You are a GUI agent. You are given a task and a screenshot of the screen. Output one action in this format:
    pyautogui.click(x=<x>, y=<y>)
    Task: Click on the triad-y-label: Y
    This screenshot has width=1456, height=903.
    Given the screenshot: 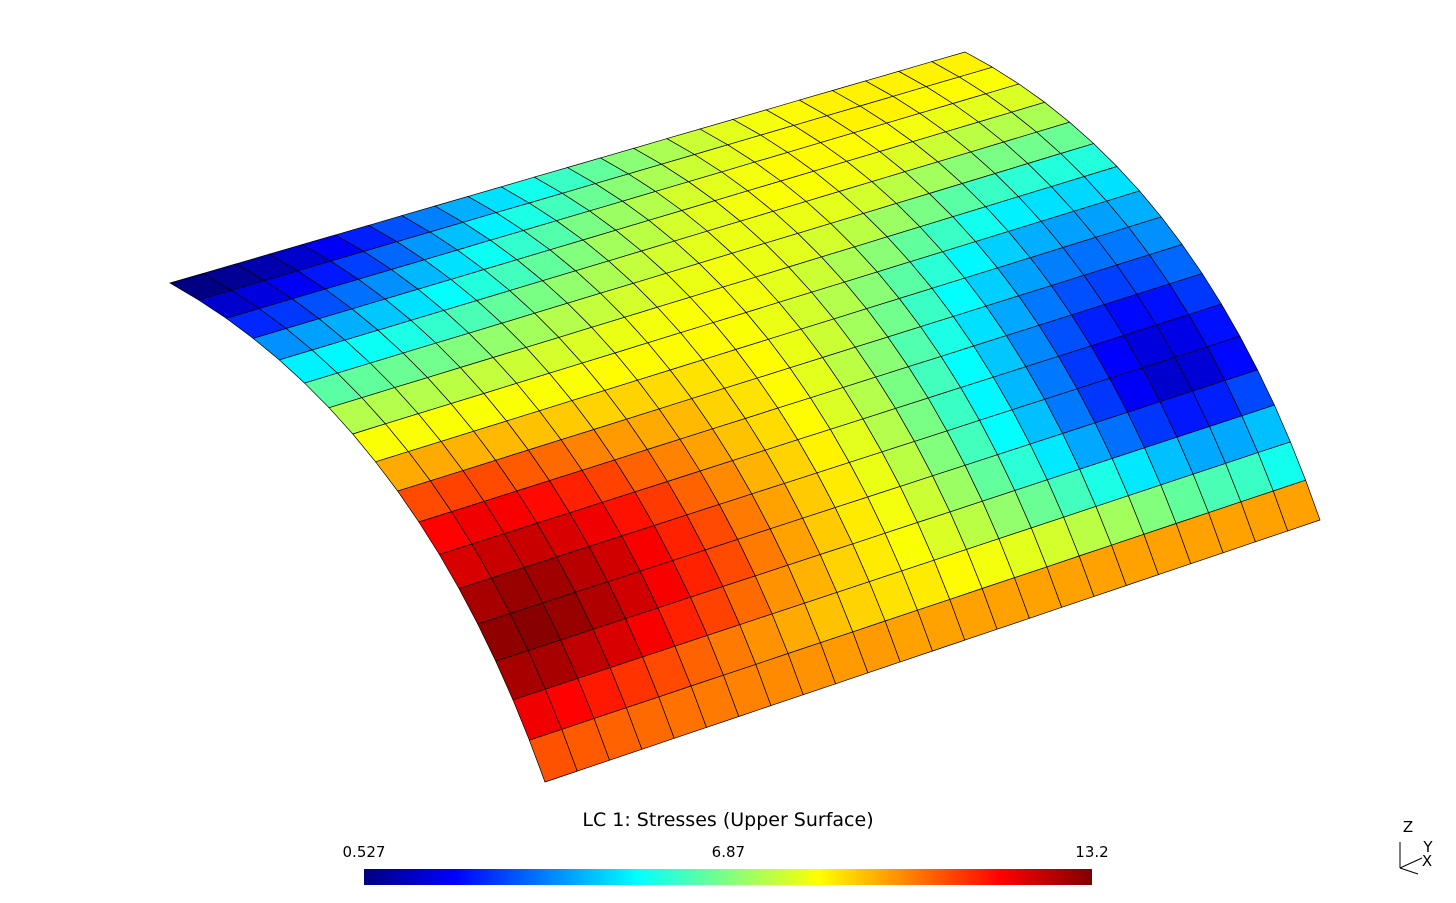 What is the action you would take?
    pyautogui.click(x=1427, y=847)
    